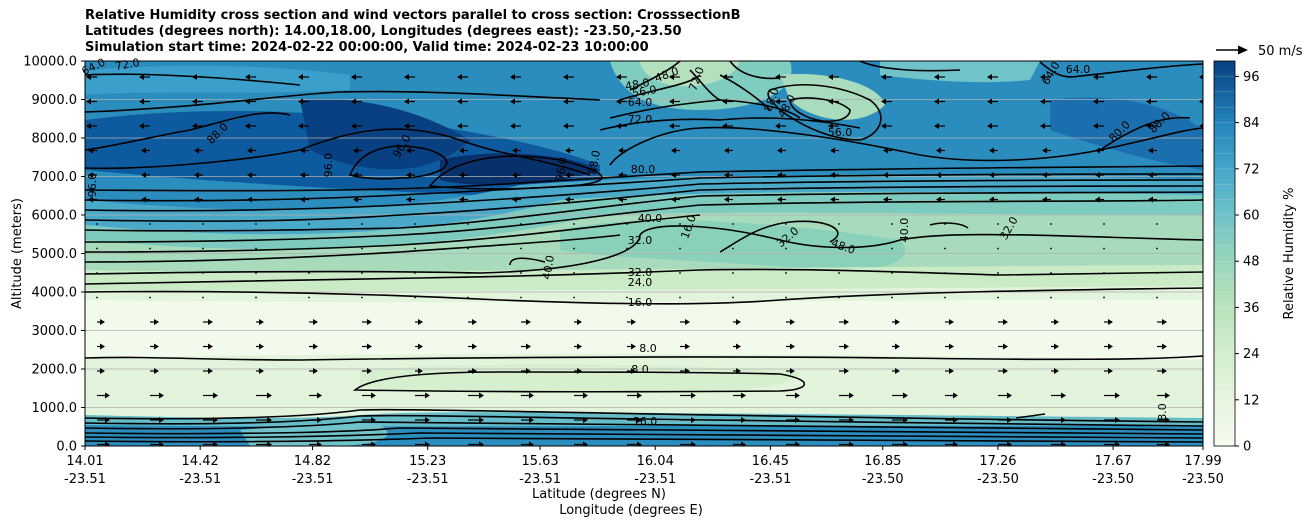 This screenshot has height=526, width=1304. I want to click on x-tick-label-lat: 16.45, so click(770, 461).